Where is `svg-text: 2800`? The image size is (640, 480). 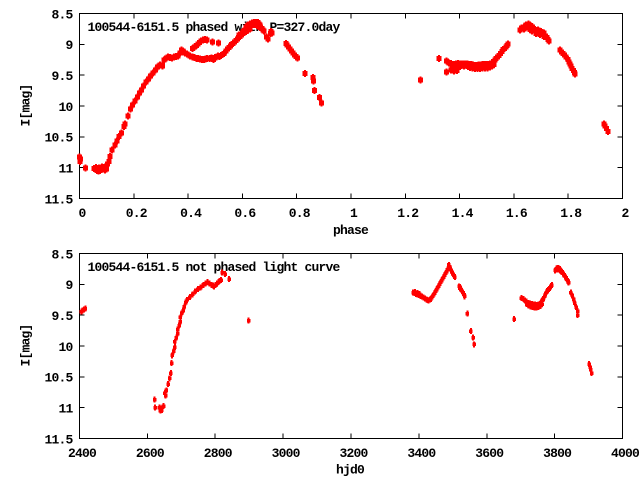 svg-text: 2800 is located at coordinates (218, 453).